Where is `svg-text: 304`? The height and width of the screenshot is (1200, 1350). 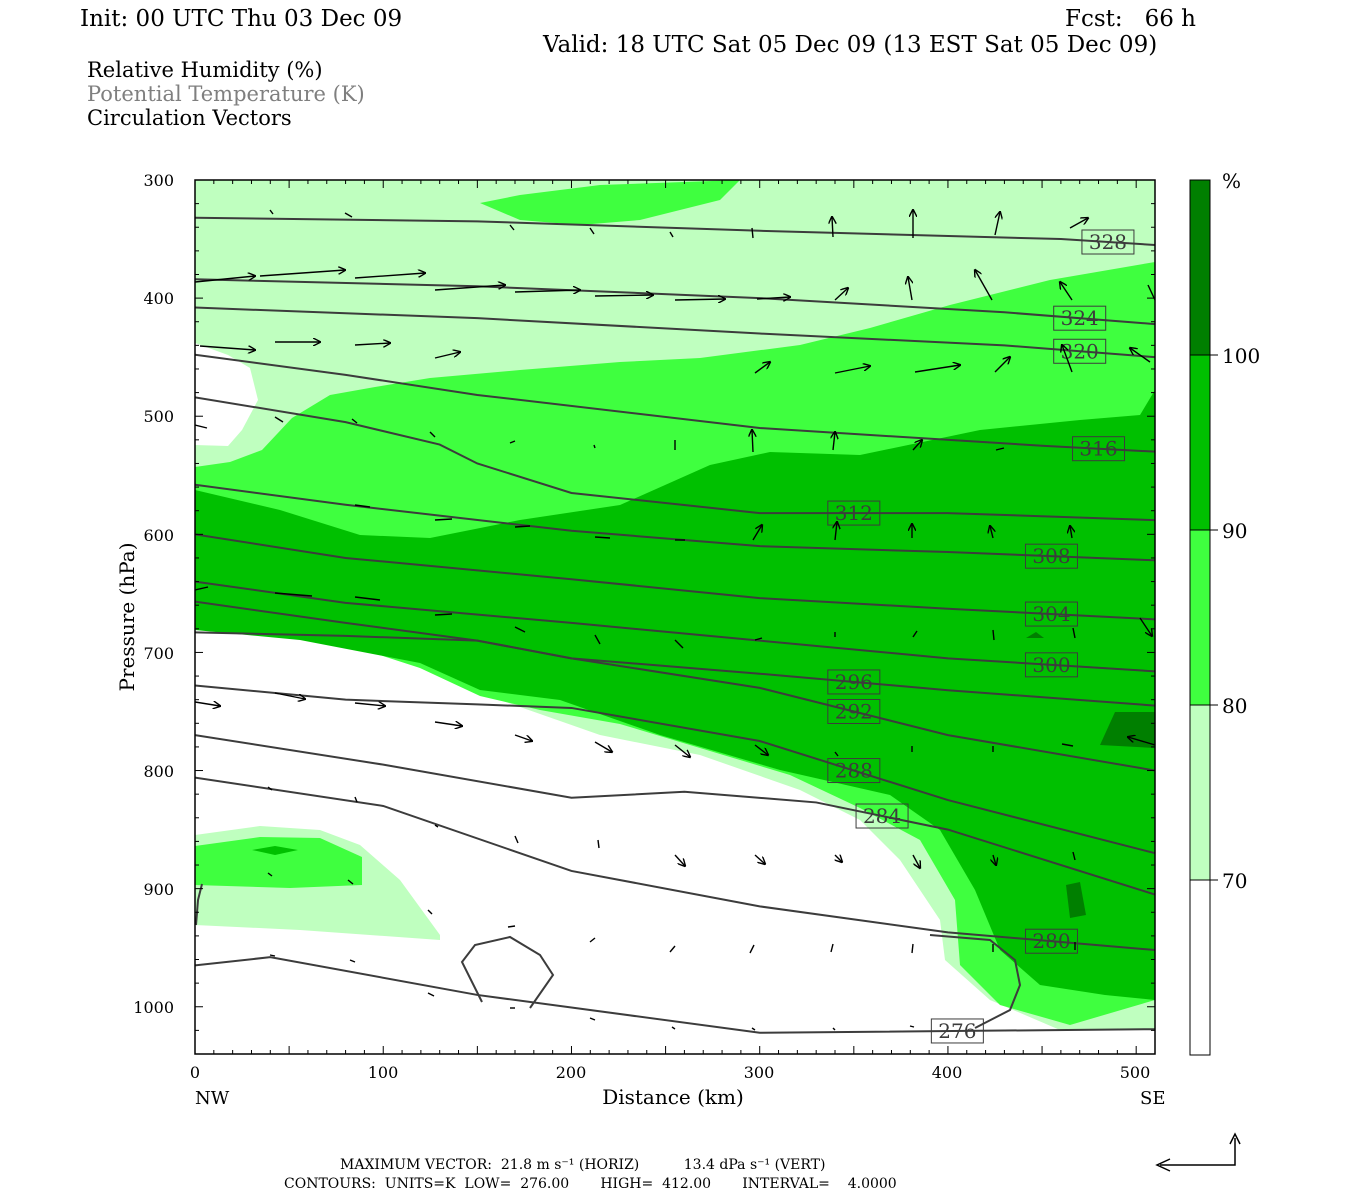 svg-text: 304 is located at coordinates (1051, 614).